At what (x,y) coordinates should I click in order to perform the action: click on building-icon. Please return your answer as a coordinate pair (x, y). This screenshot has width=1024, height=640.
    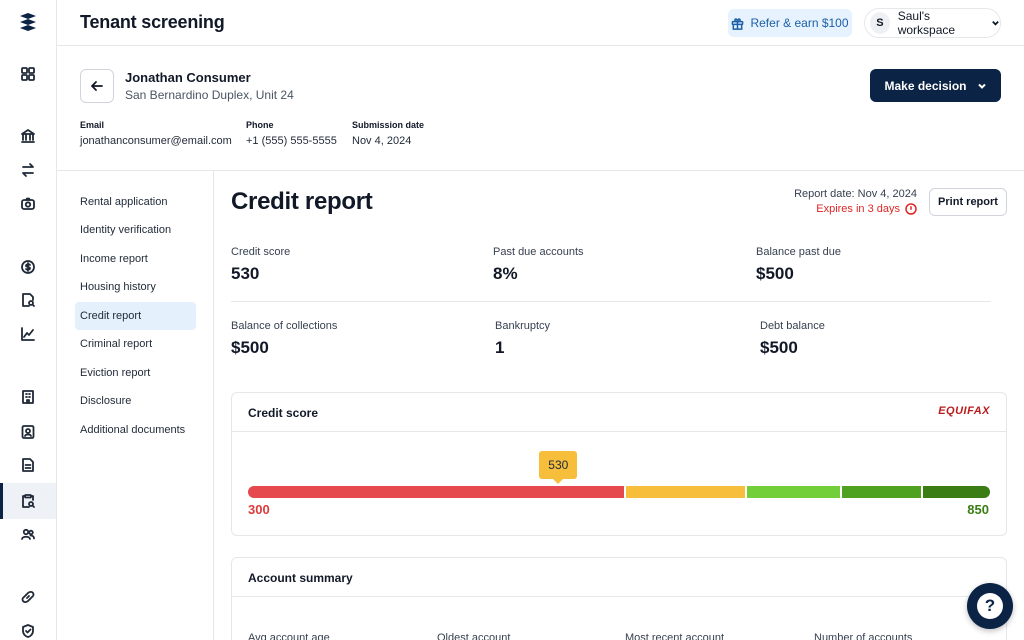
    Looking at the image, I should click on (28, 397).